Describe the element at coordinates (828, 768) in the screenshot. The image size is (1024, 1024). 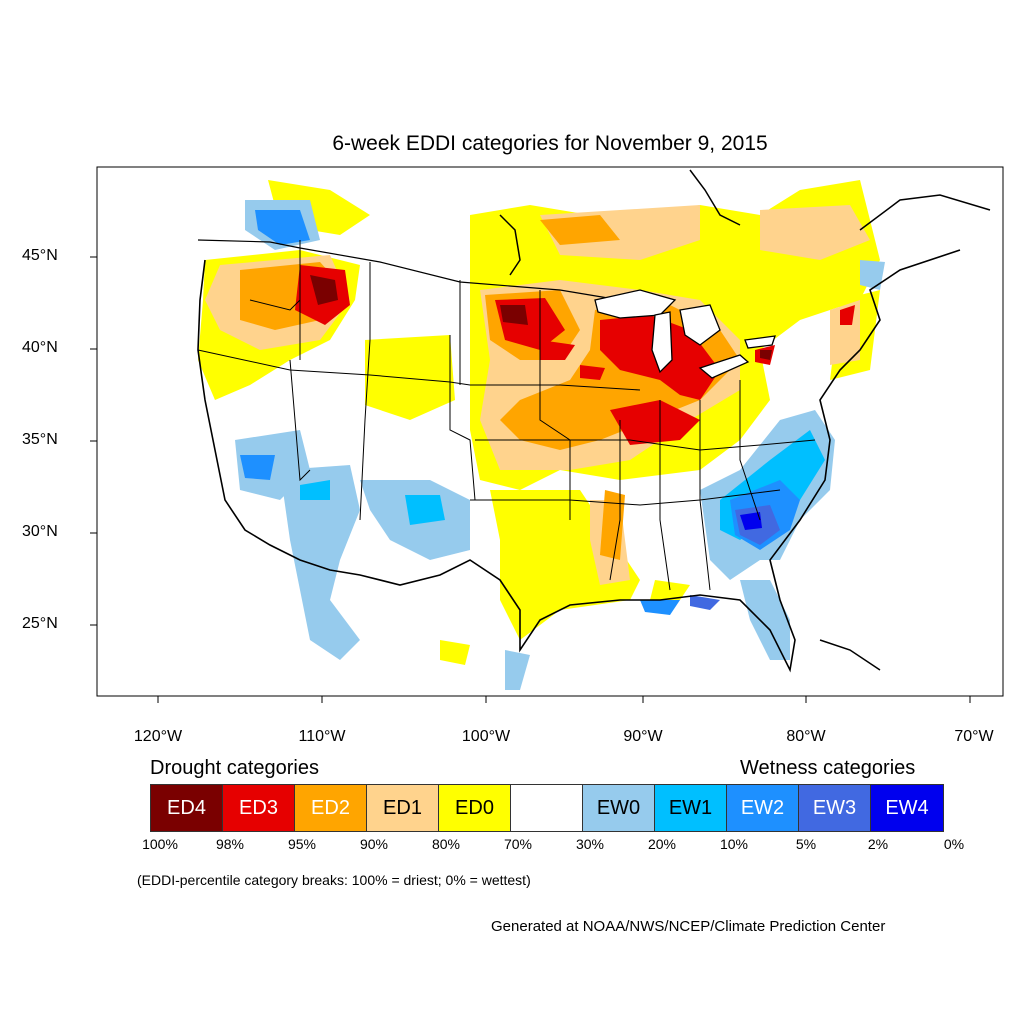
I see `wetness-heading: Wetness categories` at that location.